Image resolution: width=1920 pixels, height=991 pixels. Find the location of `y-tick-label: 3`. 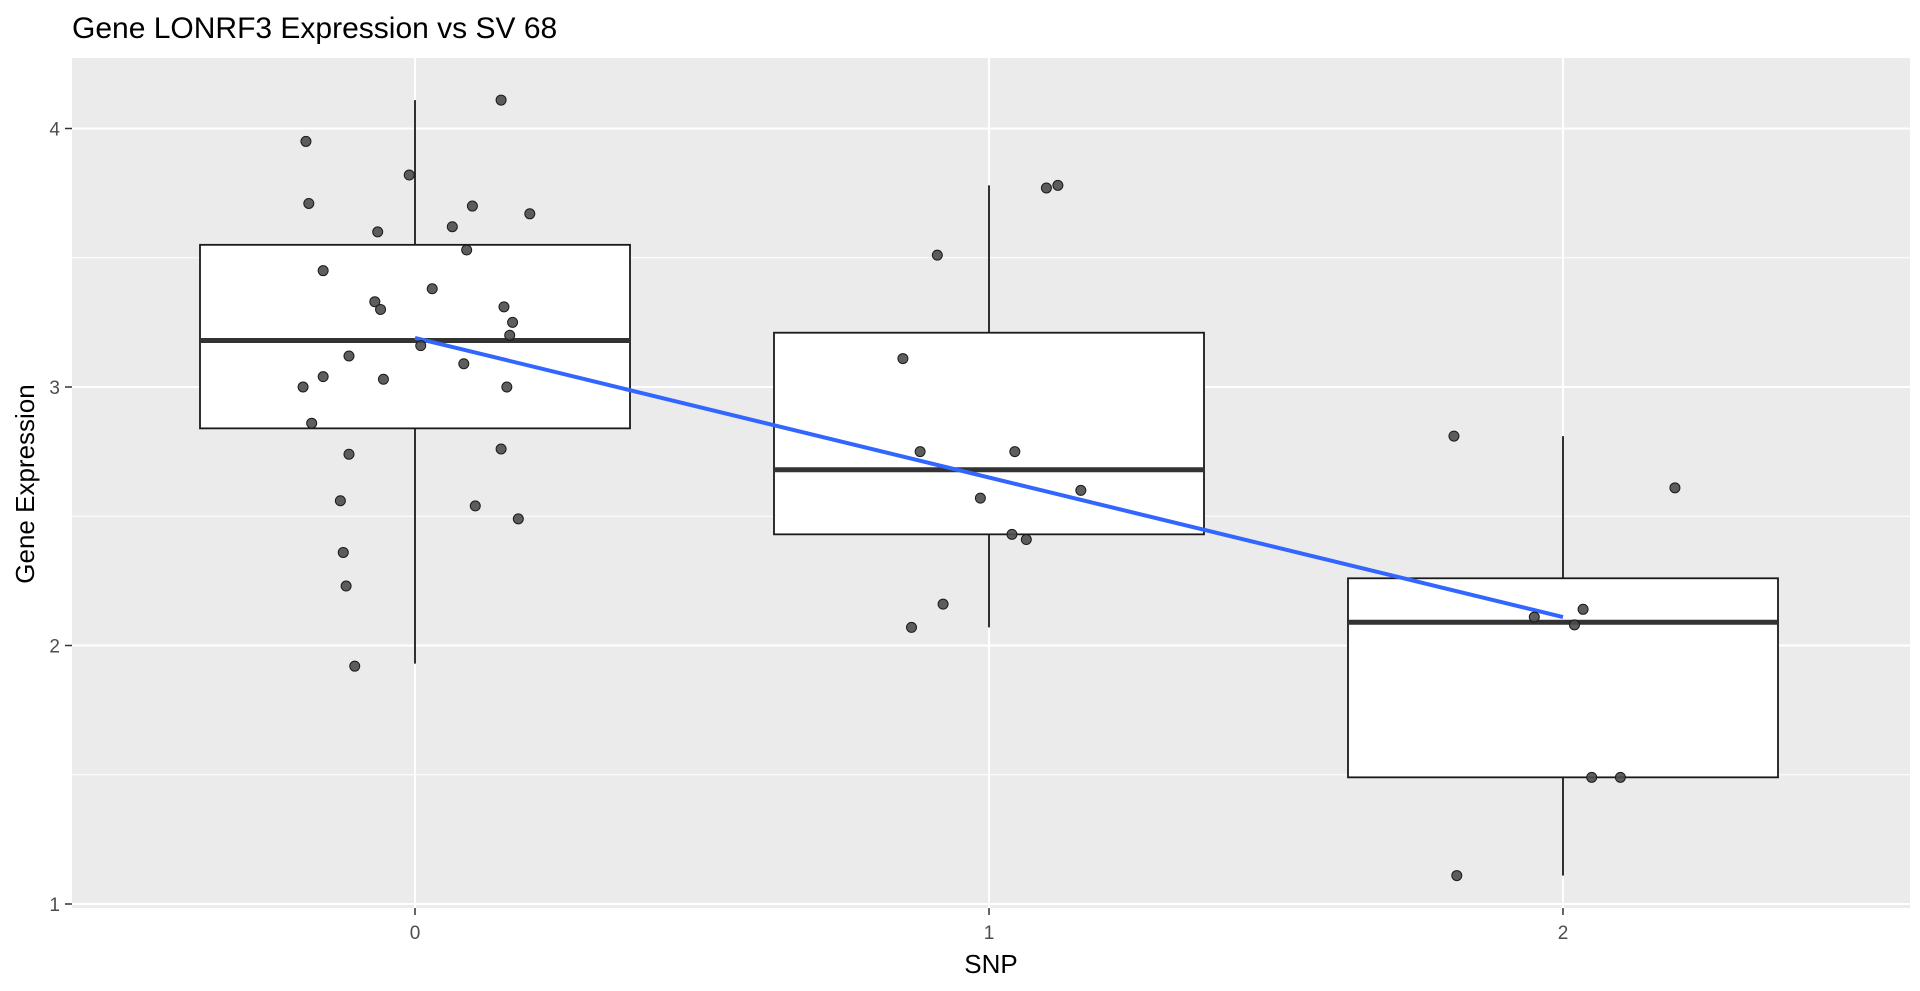

y-tick-label: 3 is located at coordinates (54, 388).